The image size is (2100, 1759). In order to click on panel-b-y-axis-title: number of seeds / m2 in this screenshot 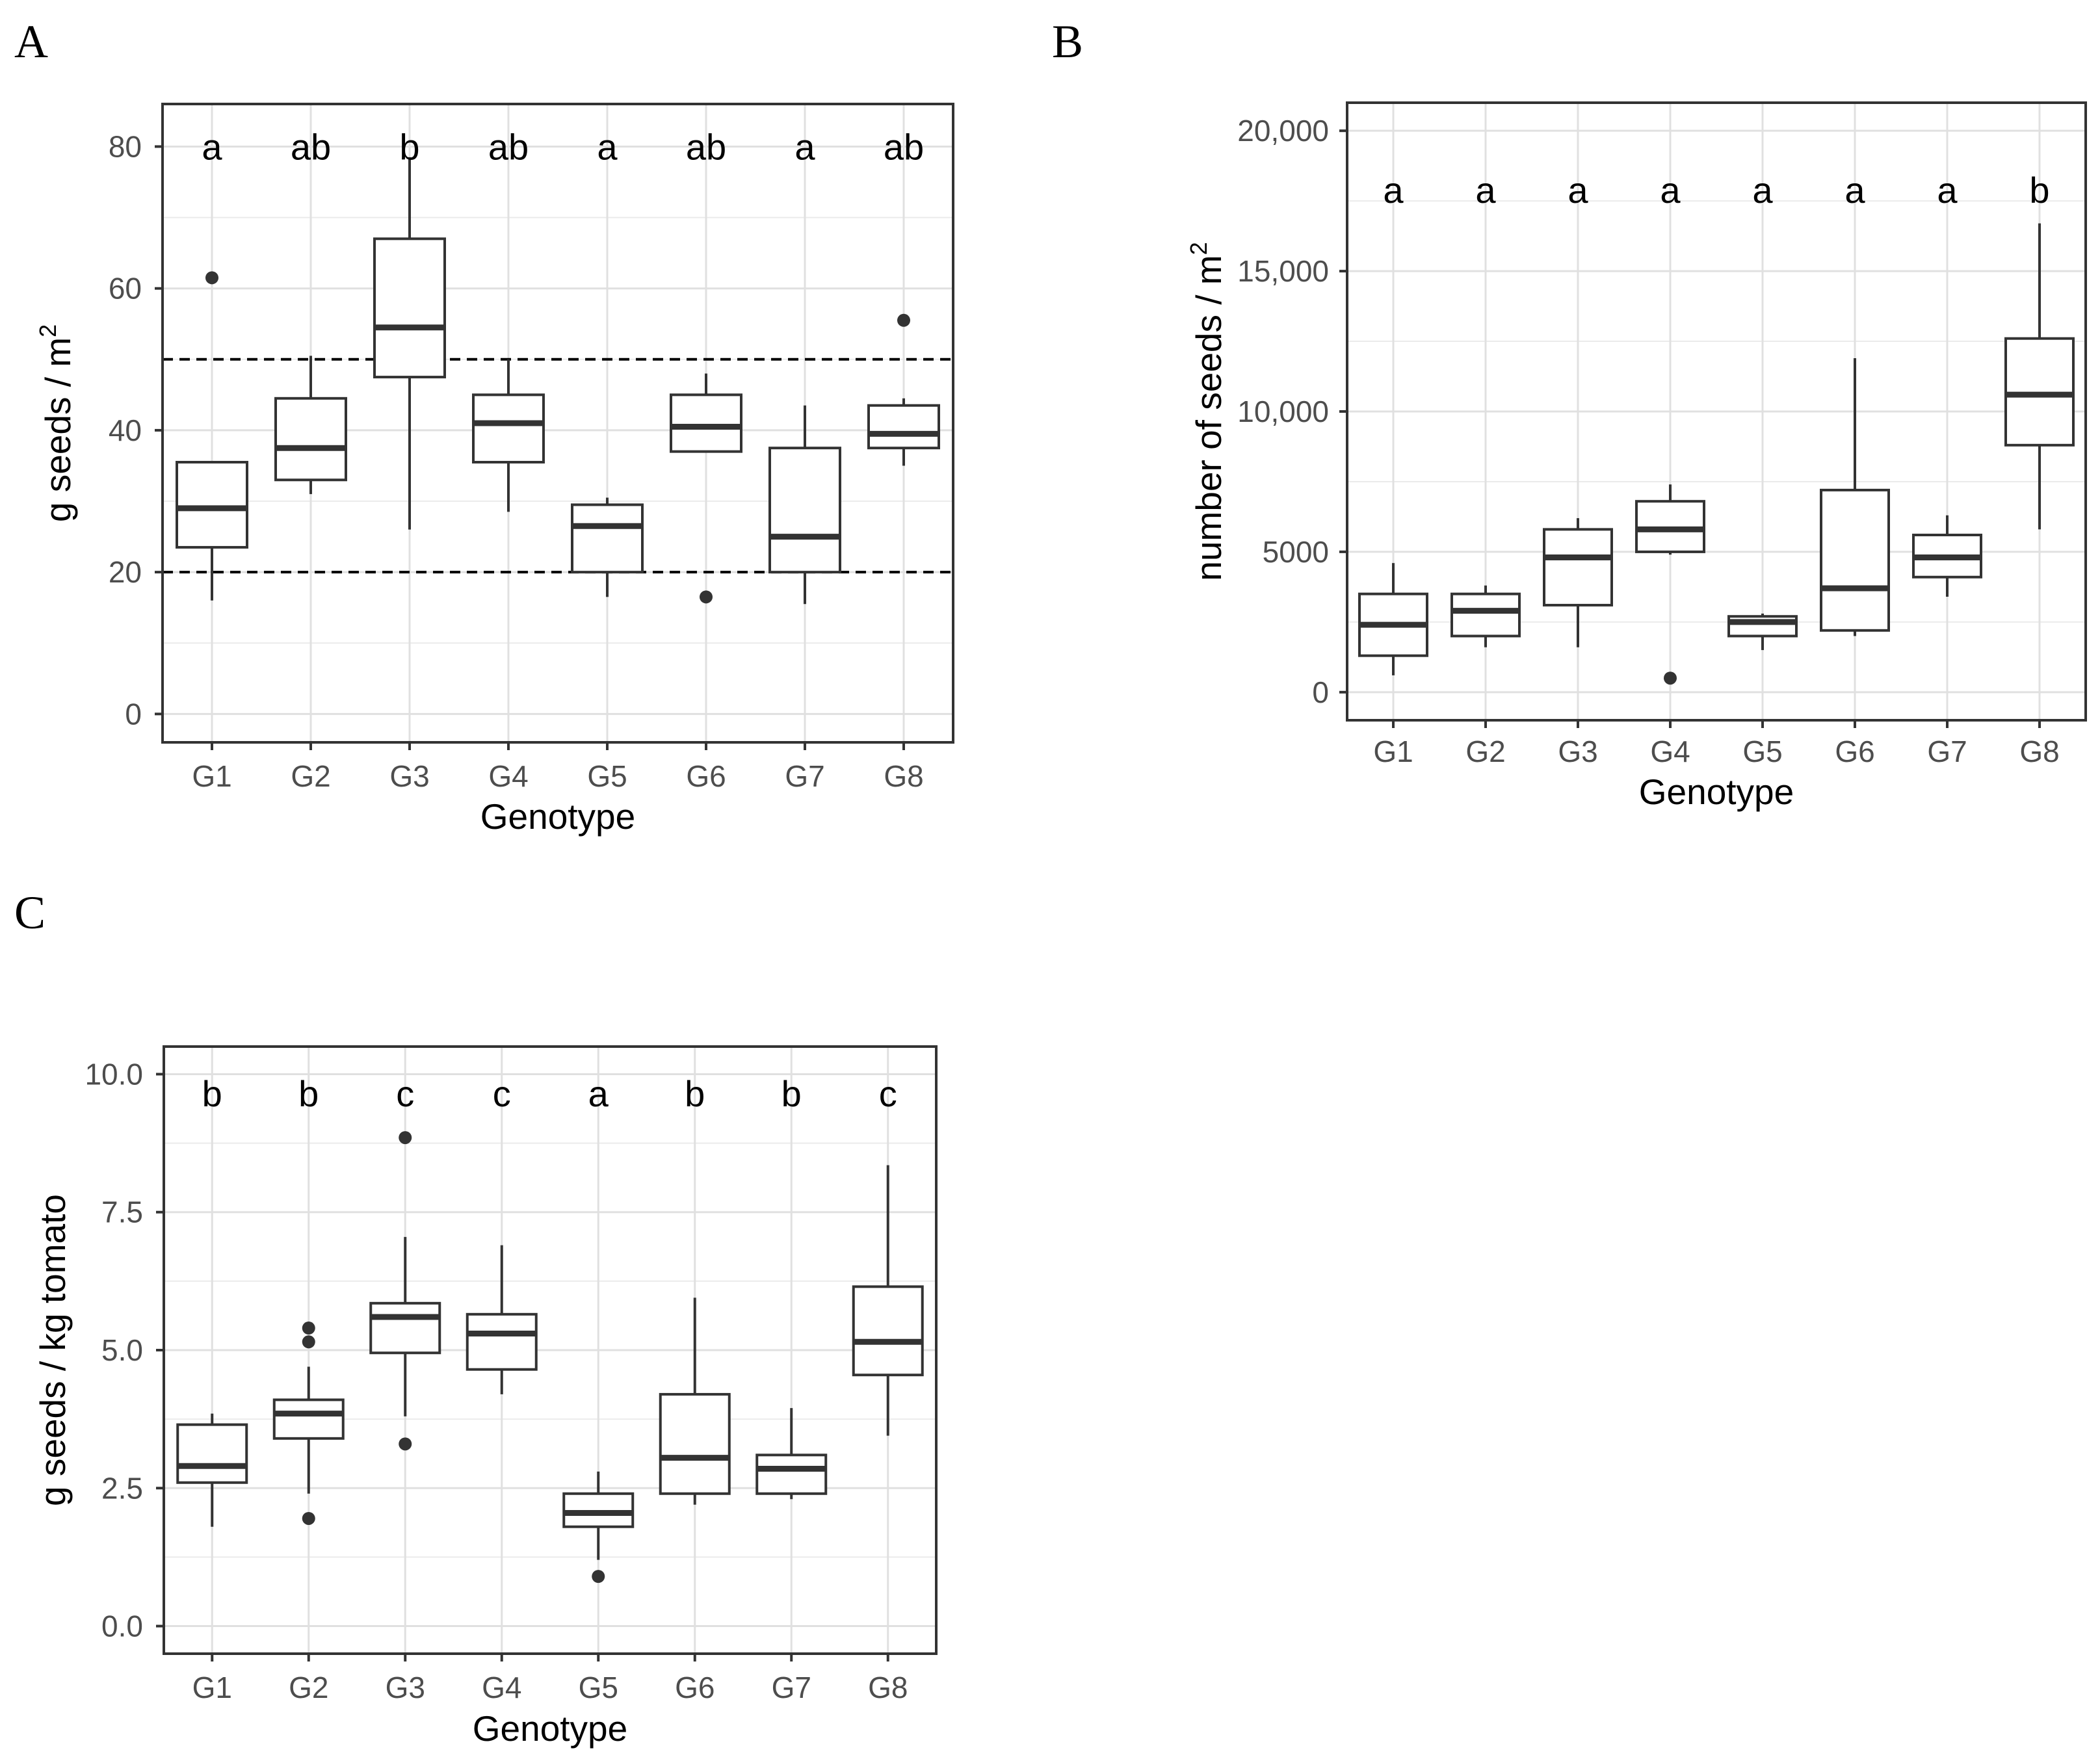, I will do `click(1207, 411)`.